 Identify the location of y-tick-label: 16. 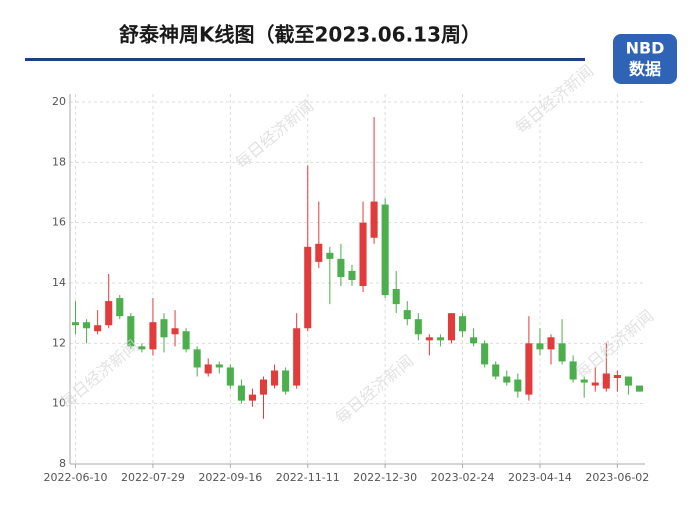
(59, 222).